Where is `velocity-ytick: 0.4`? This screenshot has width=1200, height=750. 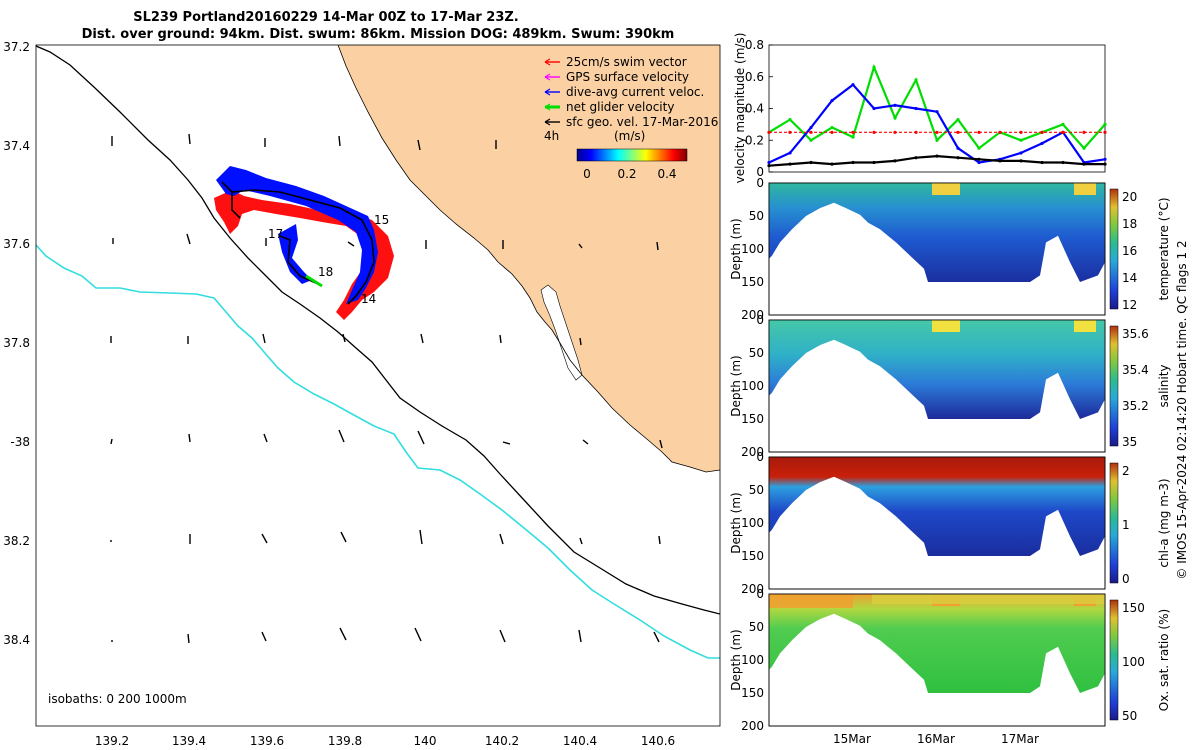
velocity-ytick: 0.4 is located at coordinates (754, 109).